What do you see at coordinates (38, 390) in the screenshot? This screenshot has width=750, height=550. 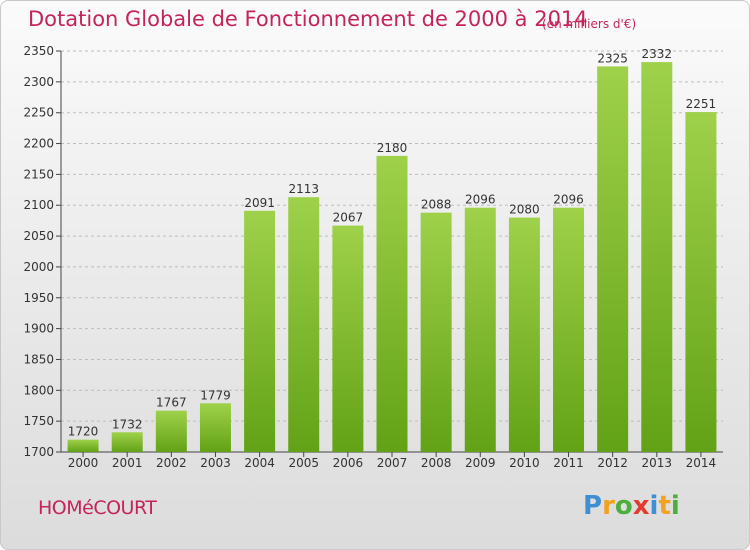 I see `y-tick-label: 1800` at bounding box center [38, 390].